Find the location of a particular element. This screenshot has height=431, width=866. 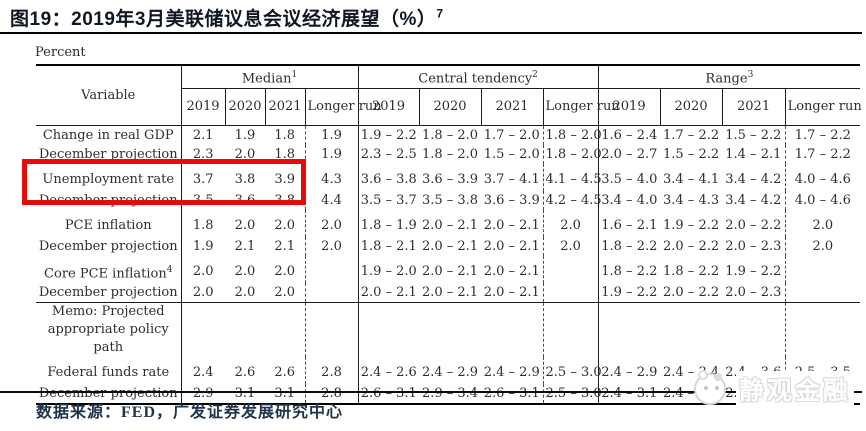

cell: 2.0 – 2.2 is located at coordinates (691, 246).